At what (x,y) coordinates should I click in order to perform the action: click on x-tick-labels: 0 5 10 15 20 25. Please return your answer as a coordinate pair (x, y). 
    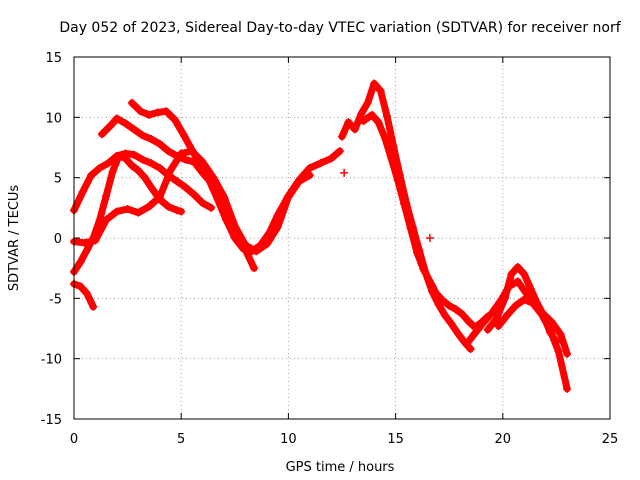
    Looking at the image, I should click on (344, 439).